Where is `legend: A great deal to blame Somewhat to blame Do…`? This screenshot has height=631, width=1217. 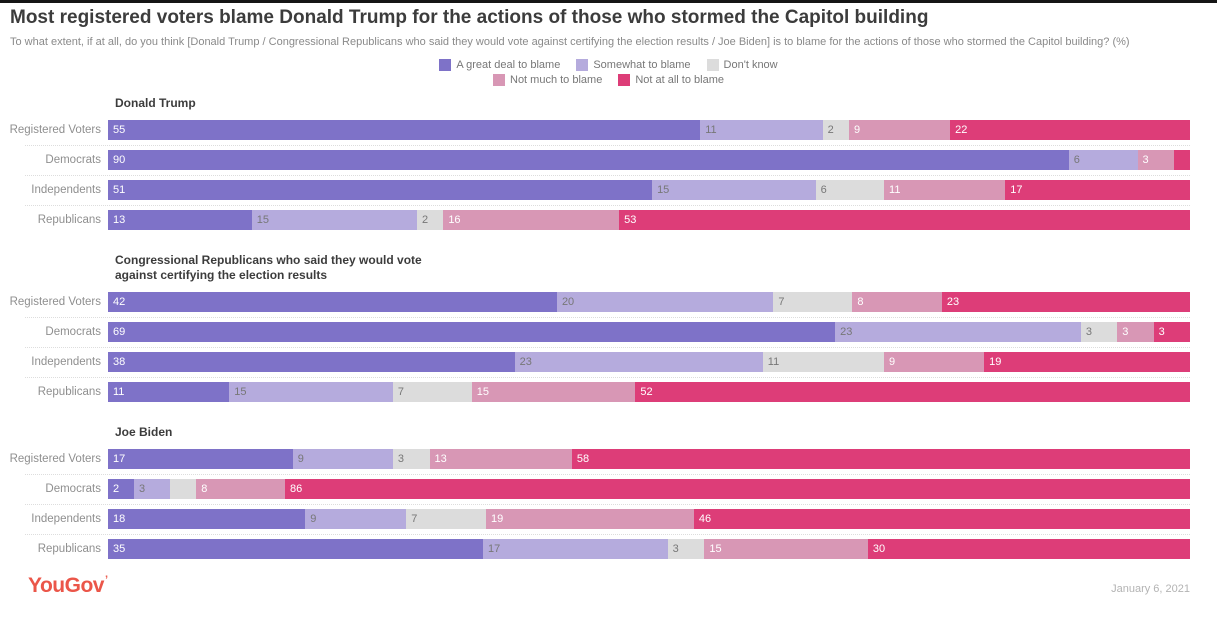 legend: A great deal to blame Somewhat to blame Do… is located at coordinates (608, 72).